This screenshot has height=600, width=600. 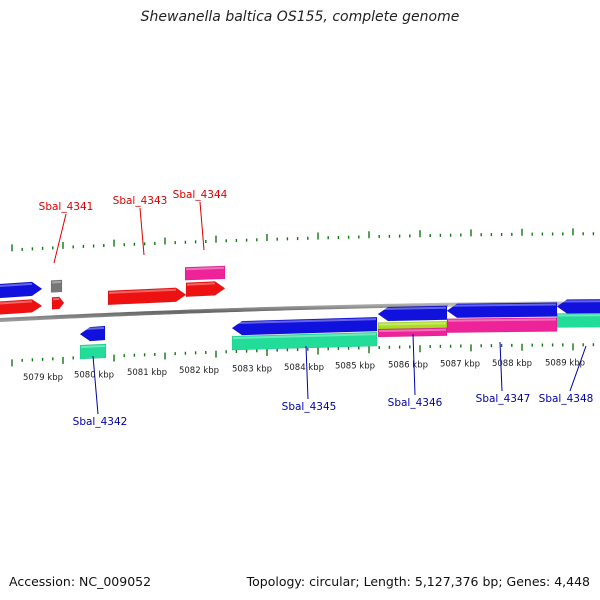 I want to click on gene-label: Sbal_4346, so click(x=415, y=403).